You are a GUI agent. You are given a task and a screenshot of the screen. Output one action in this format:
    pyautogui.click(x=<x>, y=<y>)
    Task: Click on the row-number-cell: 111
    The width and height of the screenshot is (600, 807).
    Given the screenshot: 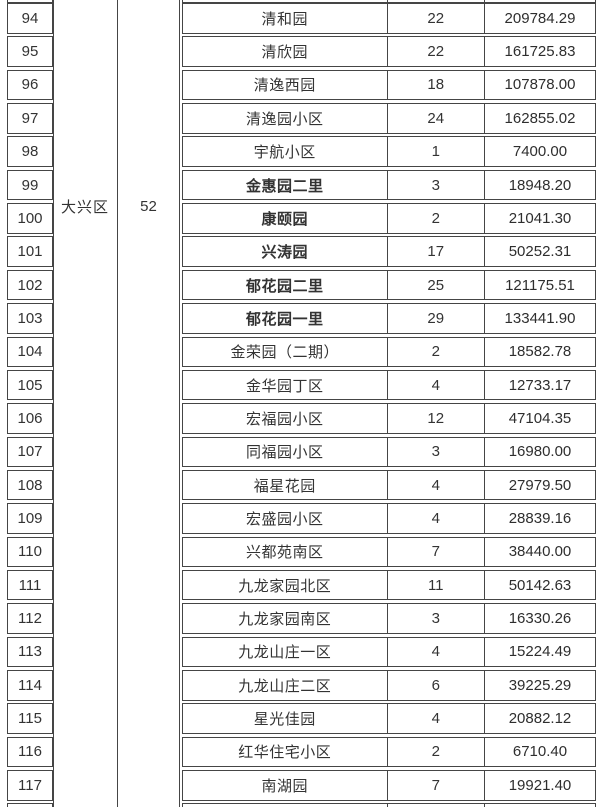 What is the action you would take?
    pyautogui.click(x=30, y=585)
    